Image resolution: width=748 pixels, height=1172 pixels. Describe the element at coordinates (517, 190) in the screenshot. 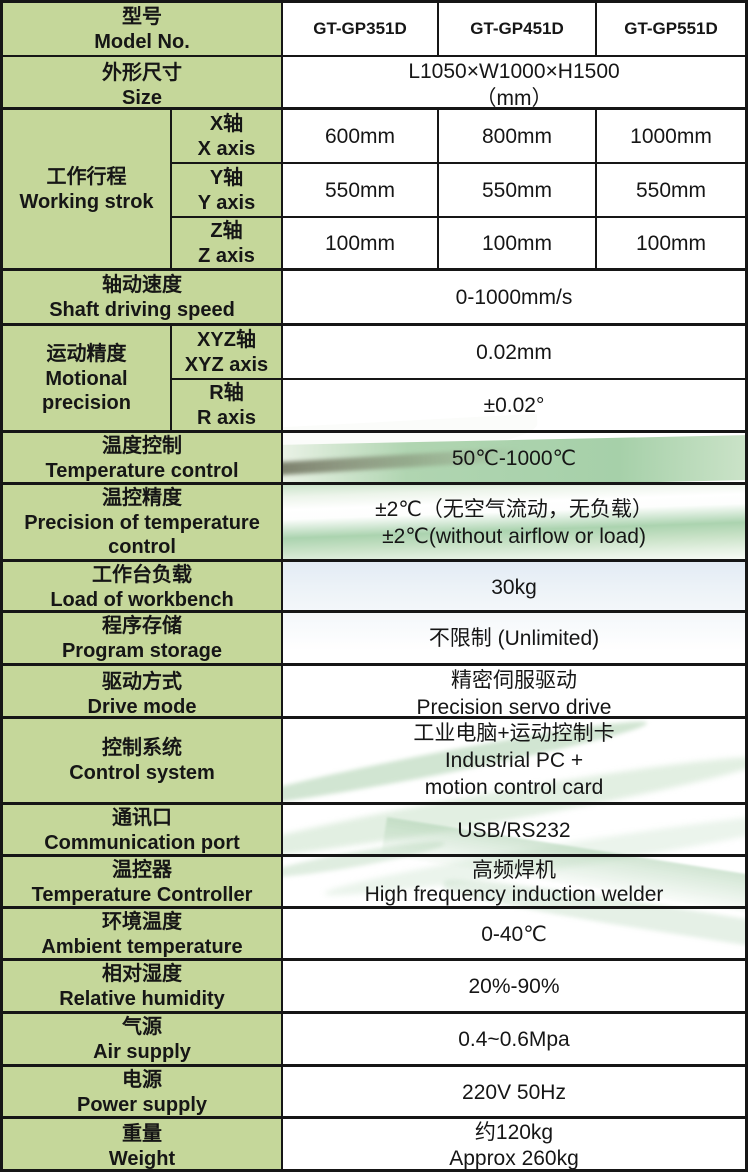

I see `y-value-2: 550mm` at that location.